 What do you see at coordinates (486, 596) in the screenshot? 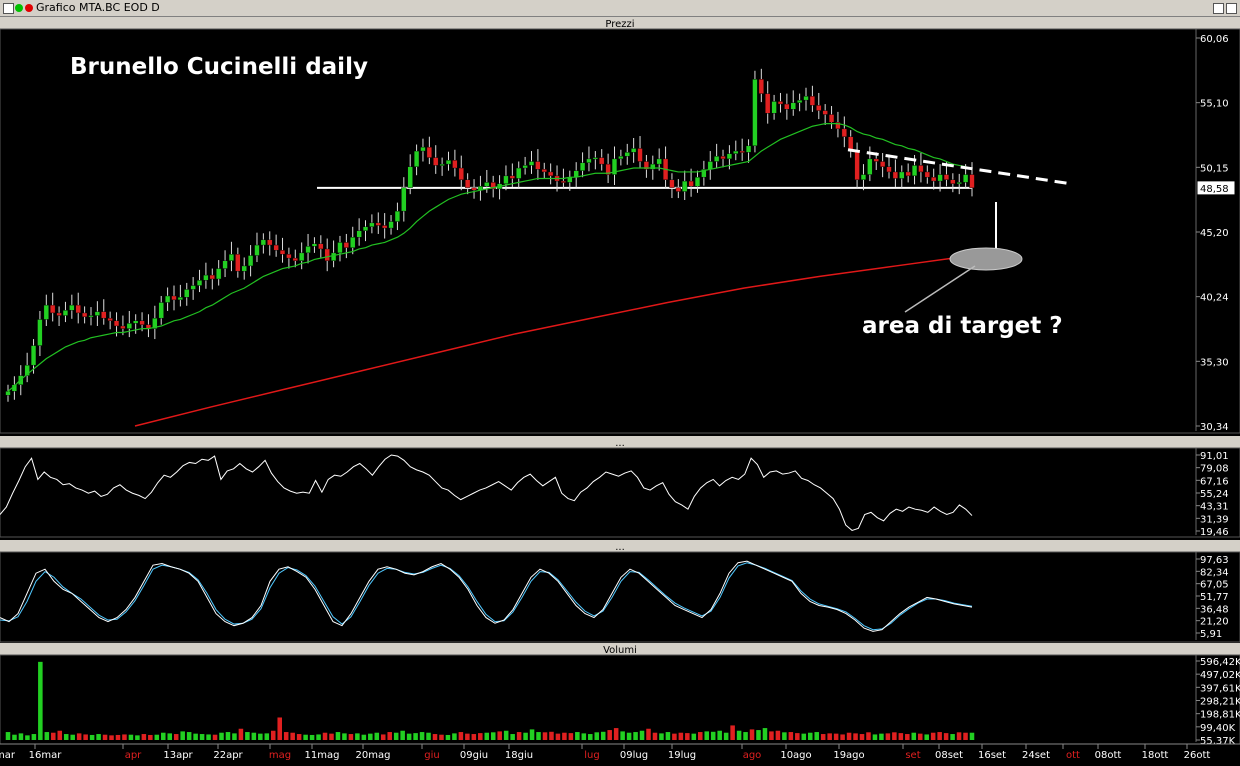
I see `stochastic-d-line` at bounding box center [486, 596].